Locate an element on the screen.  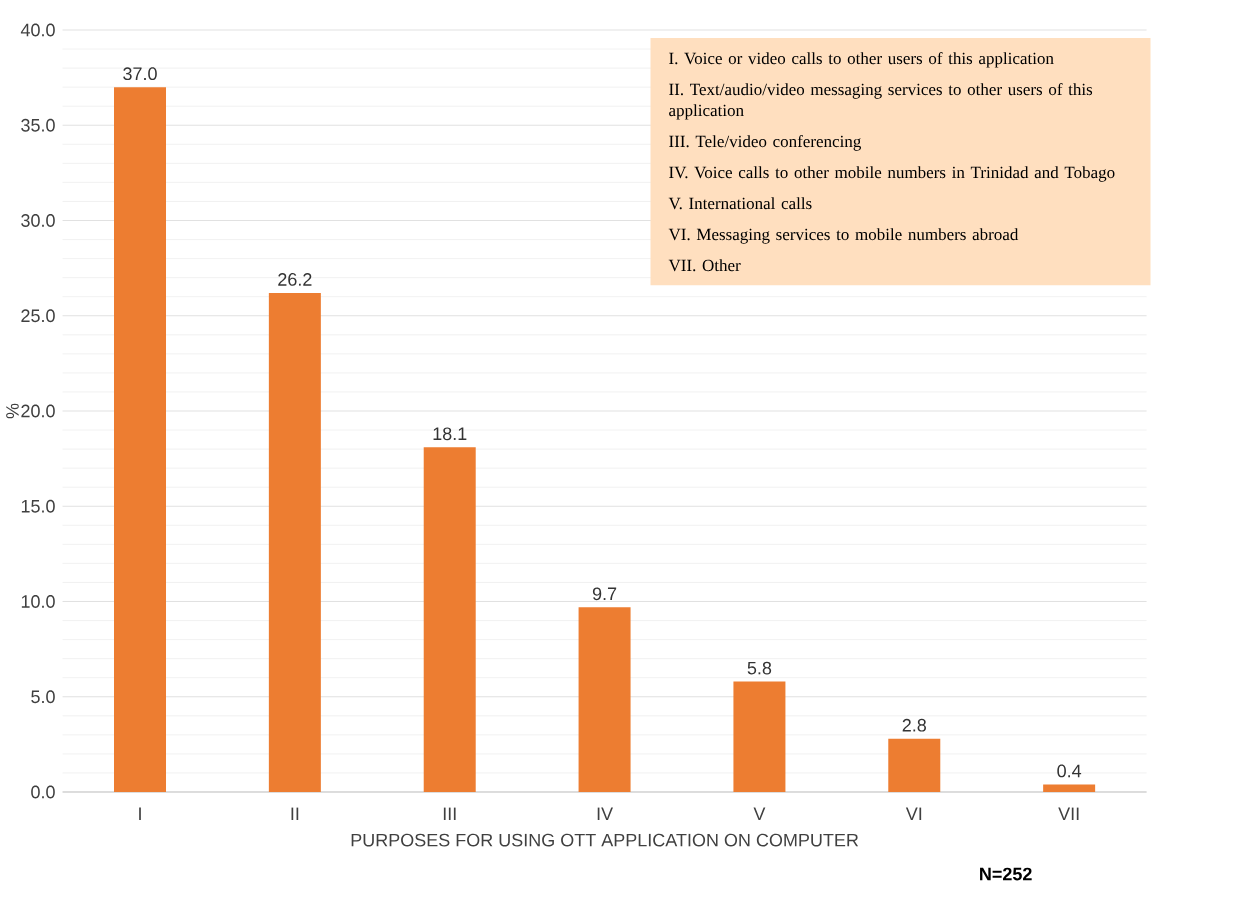
y-tick-label: 35.0 is located at coordinates (38, 125).